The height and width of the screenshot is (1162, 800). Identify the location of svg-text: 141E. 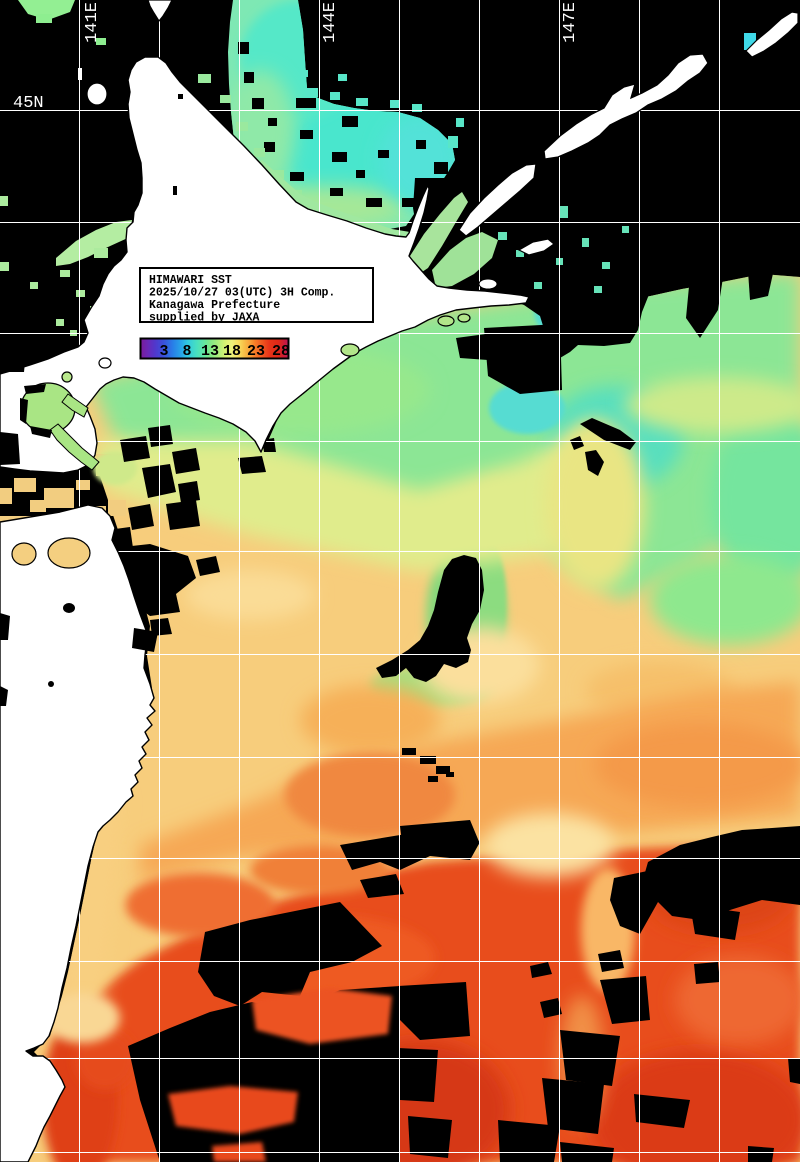
(92, 22).